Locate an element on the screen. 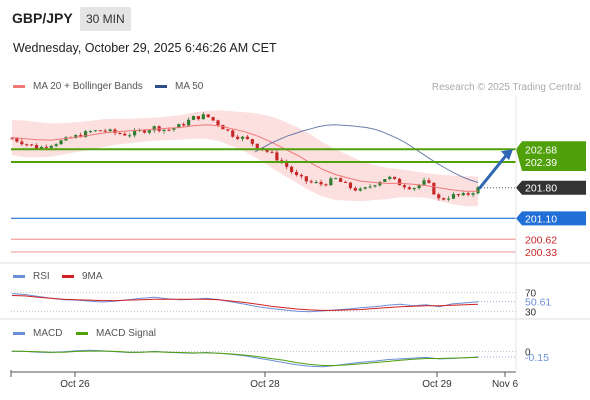  legend-label: MACD is located at coordinates (47, 333).